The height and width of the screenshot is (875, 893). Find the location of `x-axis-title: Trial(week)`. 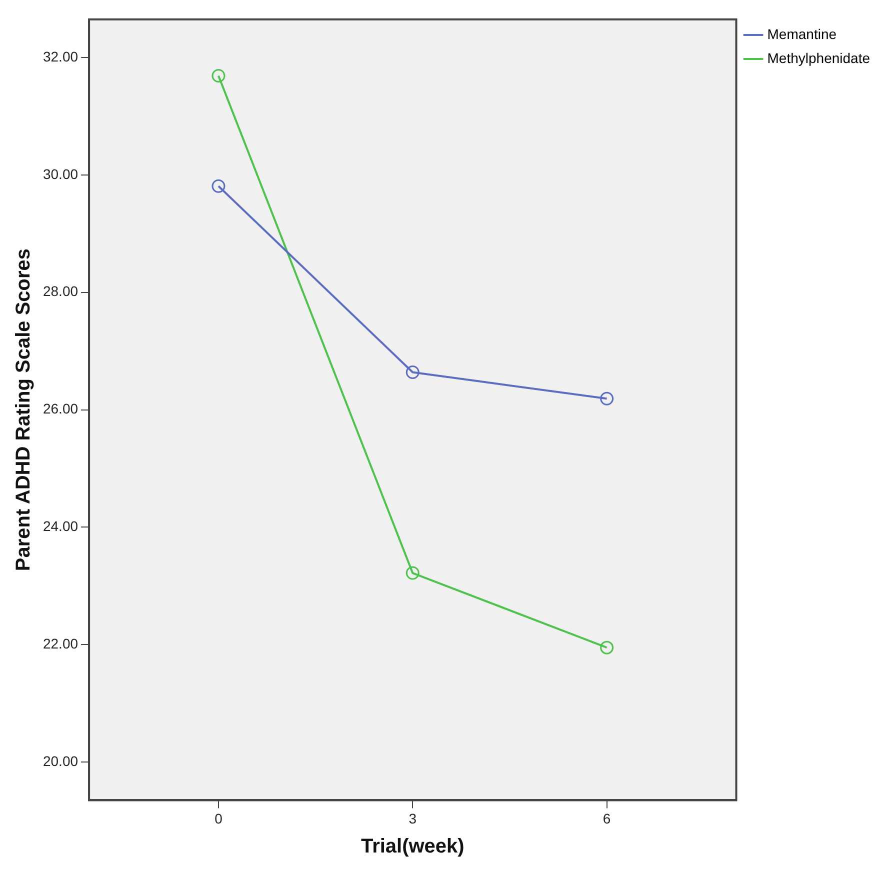

x-axis-title: Trial(week) is located at coordinates (412, 847).